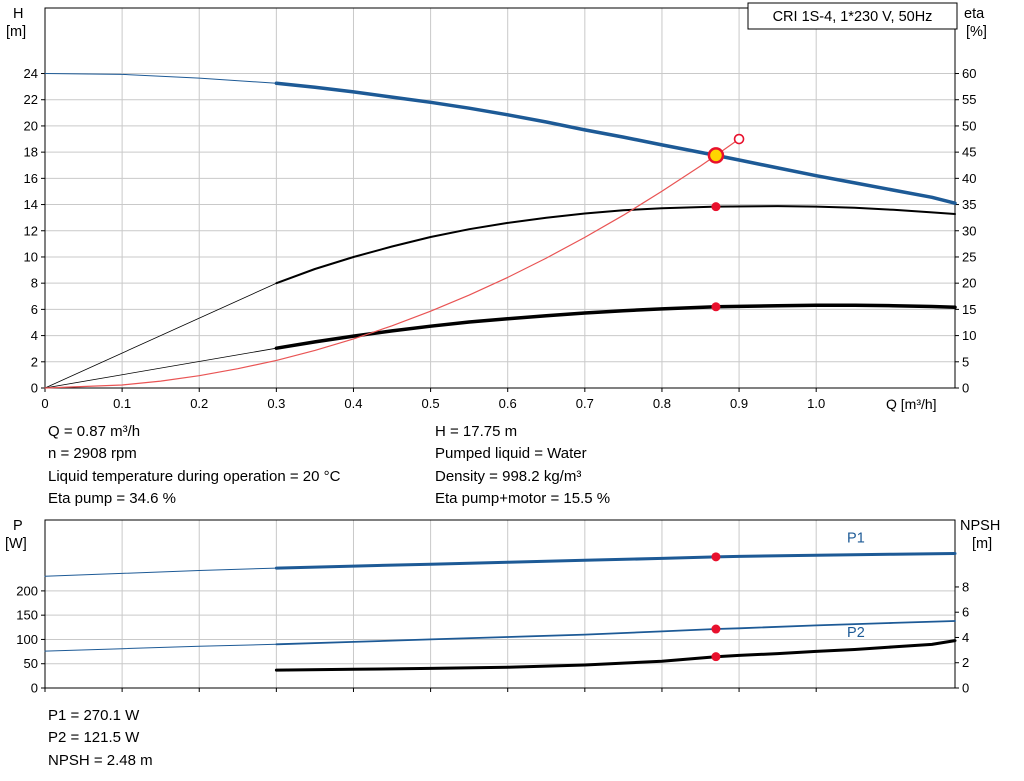  I want to click on y-right-tick-label: 35, so click(969, 204).